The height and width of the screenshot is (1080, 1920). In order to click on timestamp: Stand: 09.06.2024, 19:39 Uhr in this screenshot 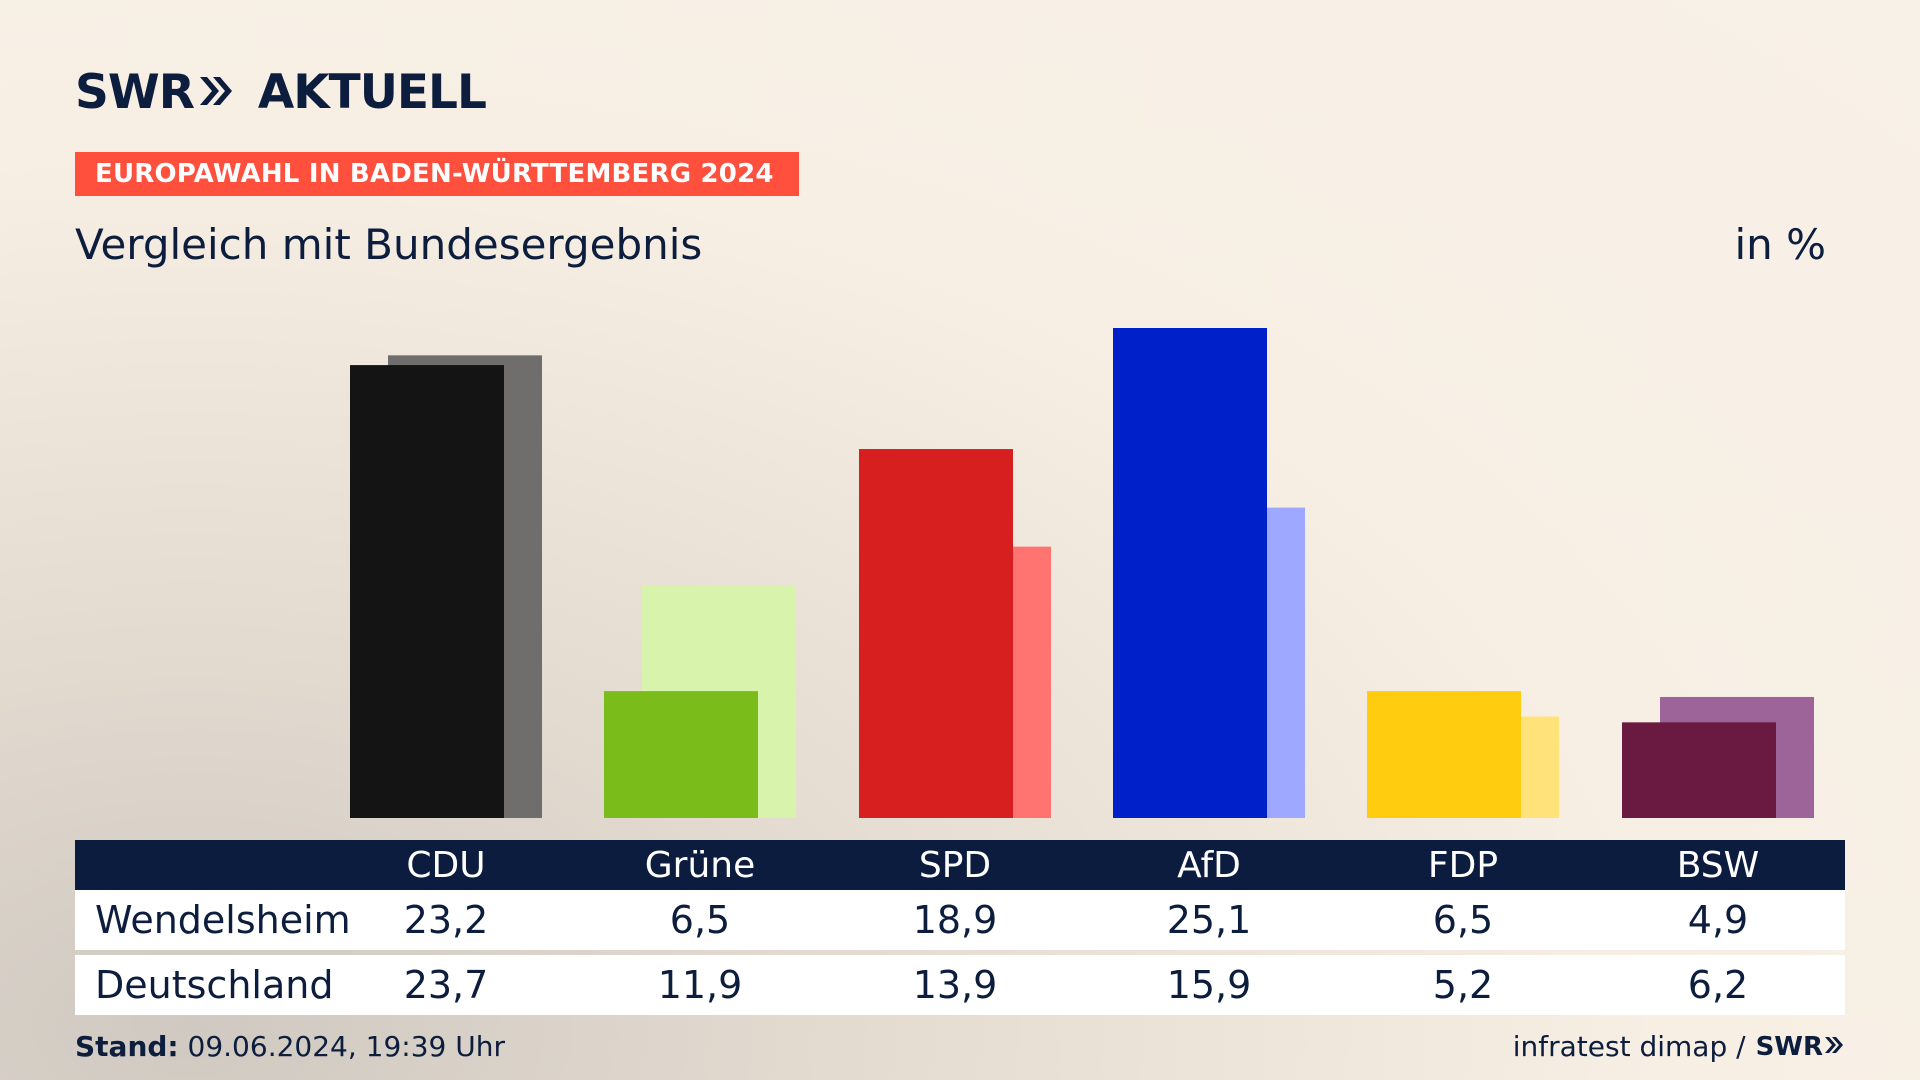, I will do `click(290, 1046)`.